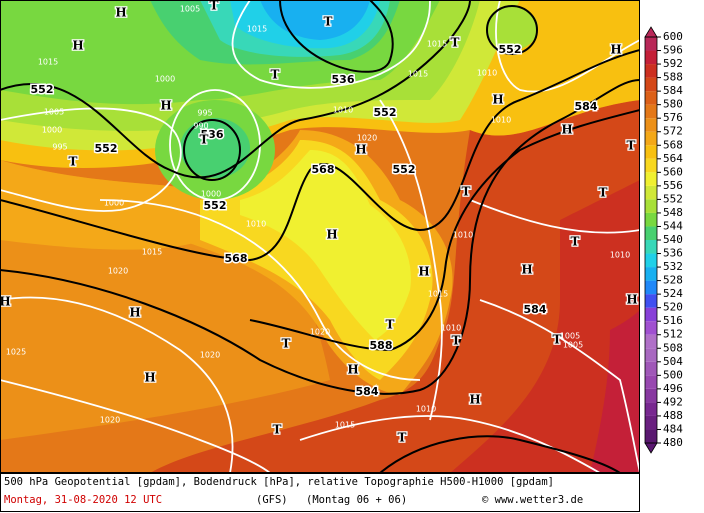  Describe the element at coordinates (673, 225) in the screenshot. I see `colorbar-tick-label: 544` at that location.